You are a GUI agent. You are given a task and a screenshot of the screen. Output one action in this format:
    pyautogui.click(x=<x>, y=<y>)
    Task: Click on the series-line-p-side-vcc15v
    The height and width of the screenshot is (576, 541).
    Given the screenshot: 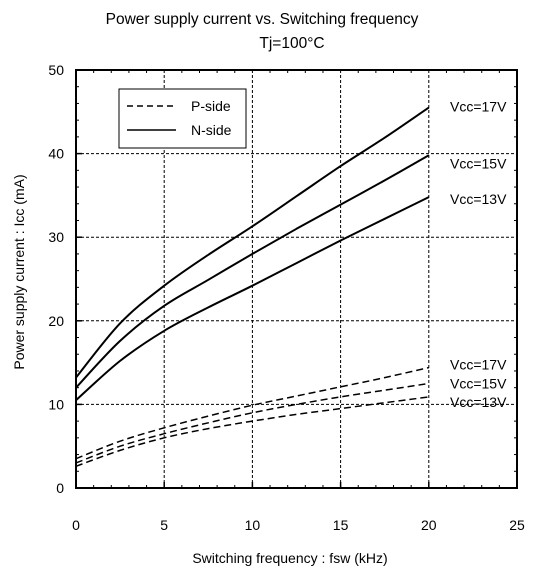 What is the action you would take?
    pyautogui.click(x=252, y=423)
    